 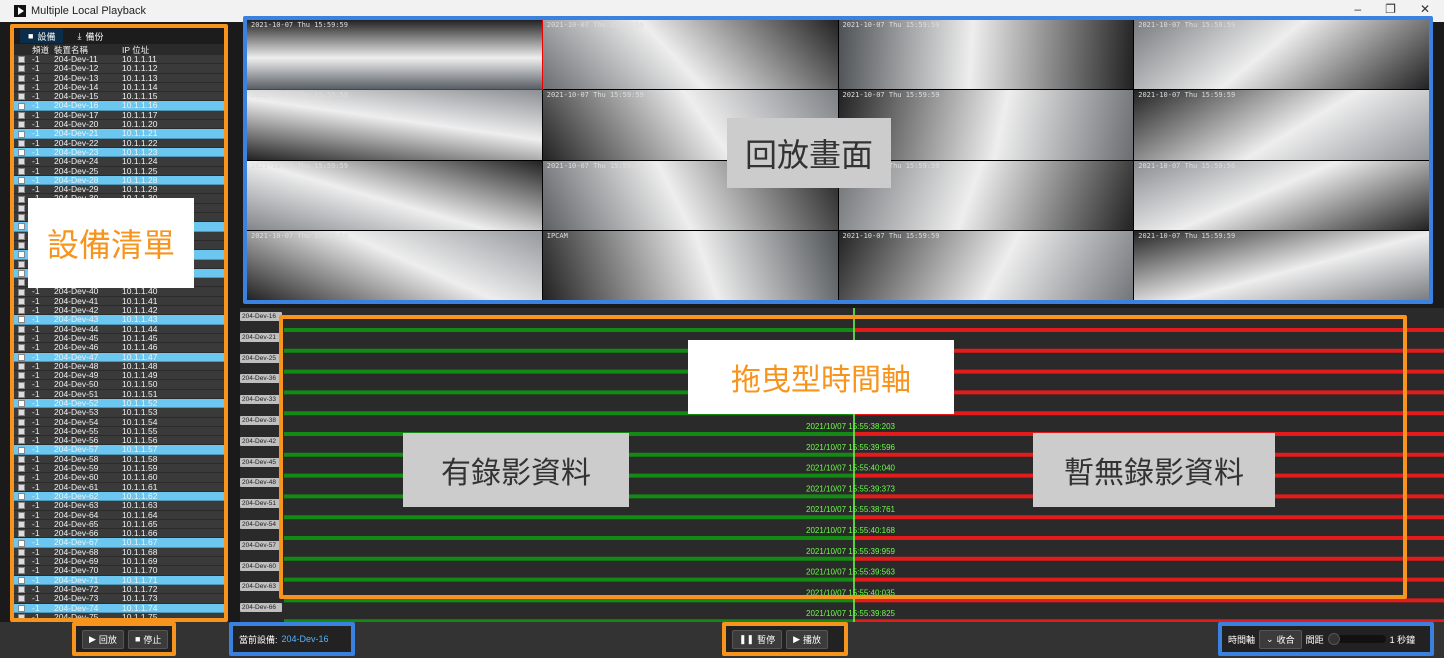 I want to click on playback-button: ▶ 回放, so click(x=103, y=639).